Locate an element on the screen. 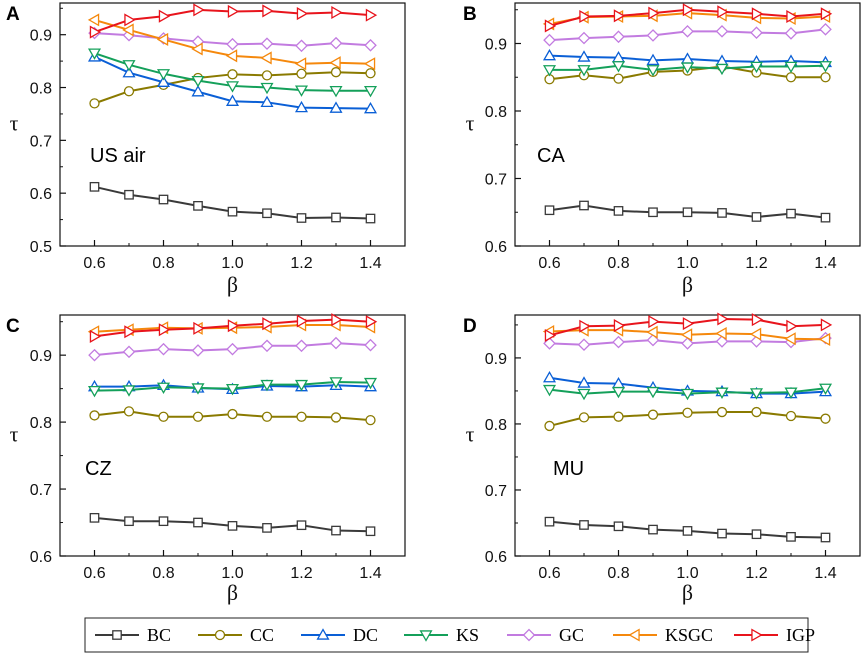 The height and width of the screenshot is (656, 865). x-tick-label: 1.2 is located at coordinates (756, 573).